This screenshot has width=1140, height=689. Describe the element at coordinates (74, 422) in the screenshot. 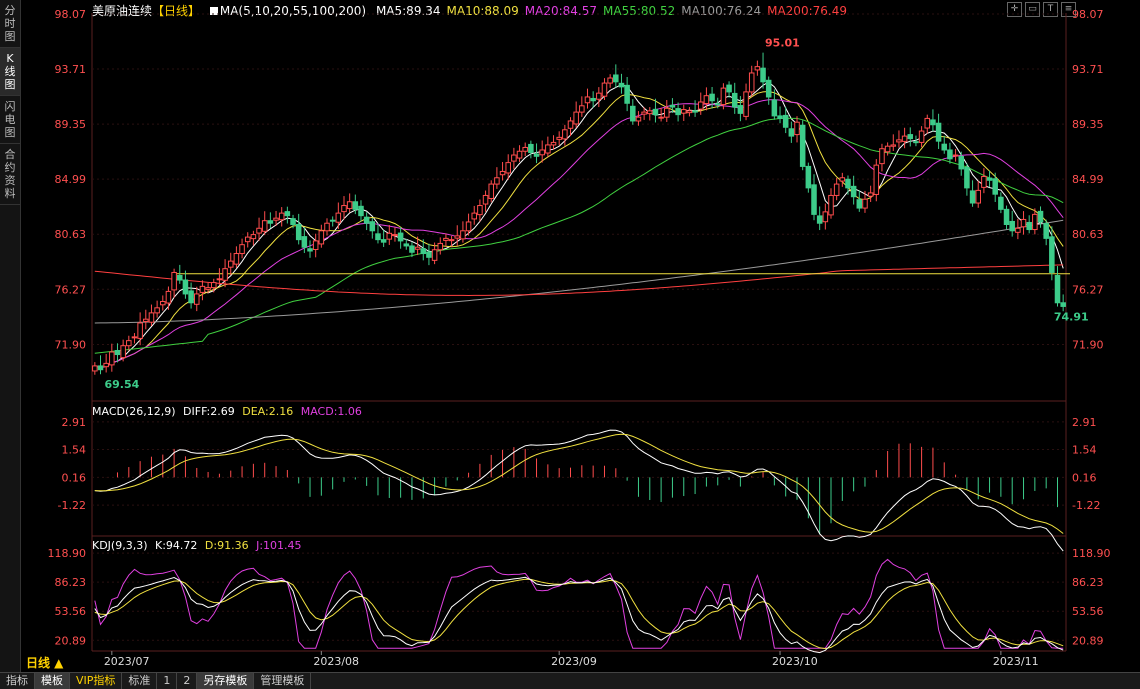

I see `macd-tick-left: 2.91` at that location.